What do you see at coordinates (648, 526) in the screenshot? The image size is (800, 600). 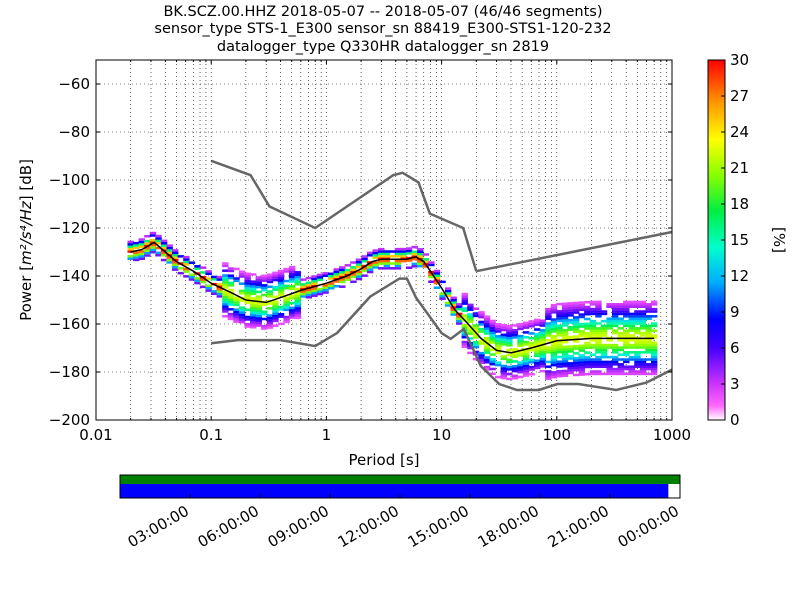 I see `timeline-tick-label: 00:00:00` at bounding box center [648, 526].